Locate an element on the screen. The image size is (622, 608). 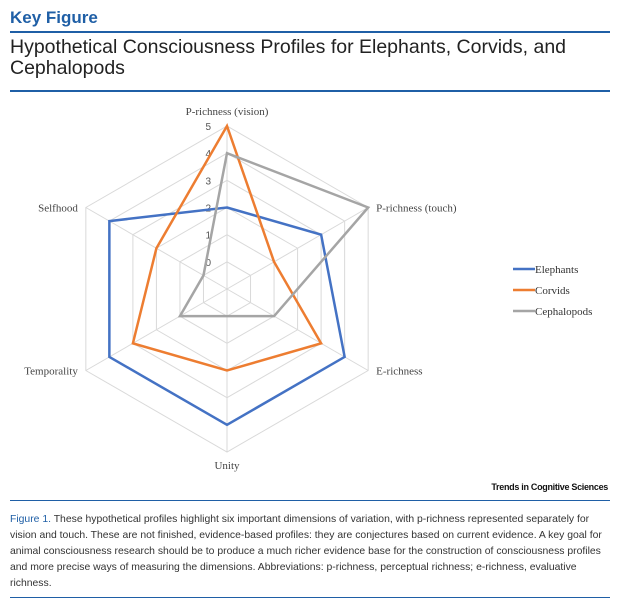
axis-label: Temporality is located at coordinates (51, 372).